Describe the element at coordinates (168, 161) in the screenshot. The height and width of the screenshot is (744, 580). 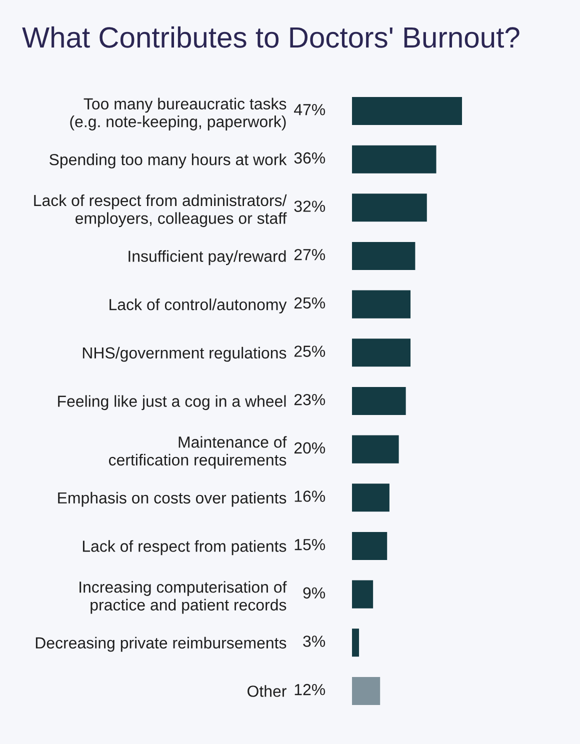
I see `y-tick-label: Spending too many hours at work` at that location.